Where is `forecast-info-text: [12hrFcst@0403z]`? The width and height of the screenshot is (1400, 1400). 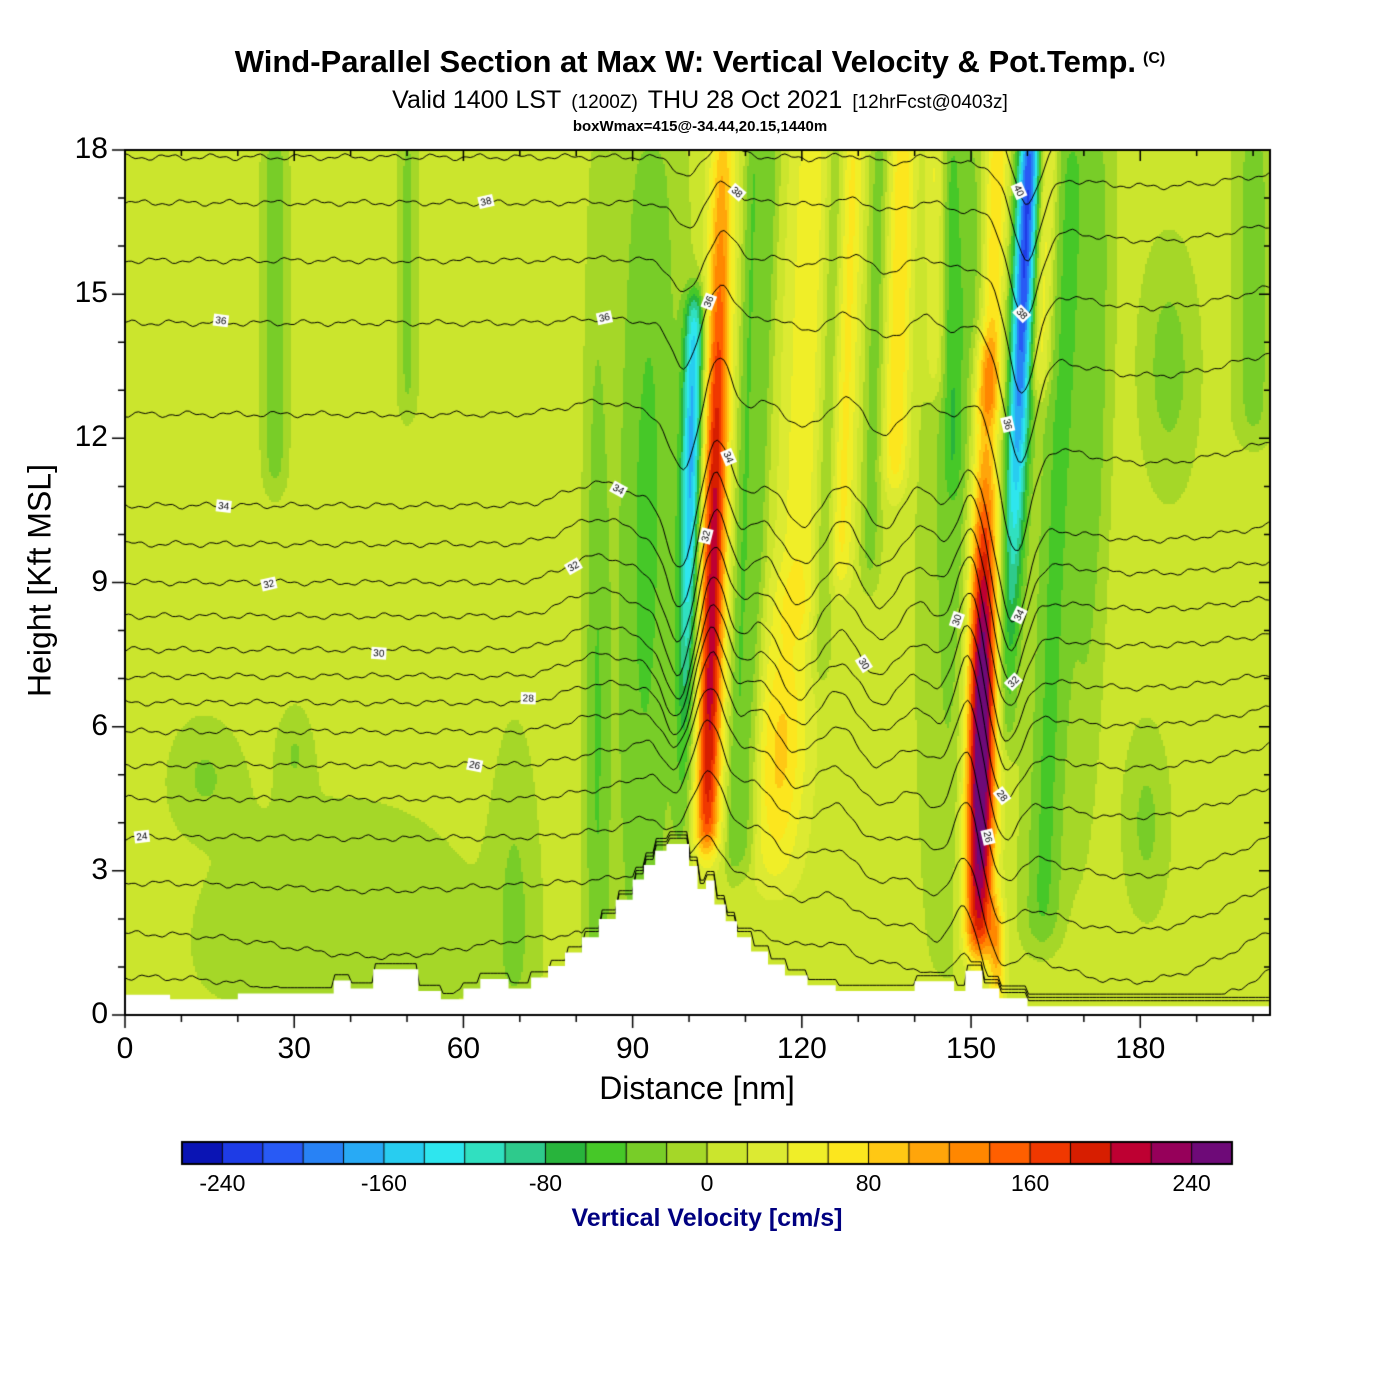
forecast-info-text: [12hrFcst@0403z] is located at coordinates (930, 102).